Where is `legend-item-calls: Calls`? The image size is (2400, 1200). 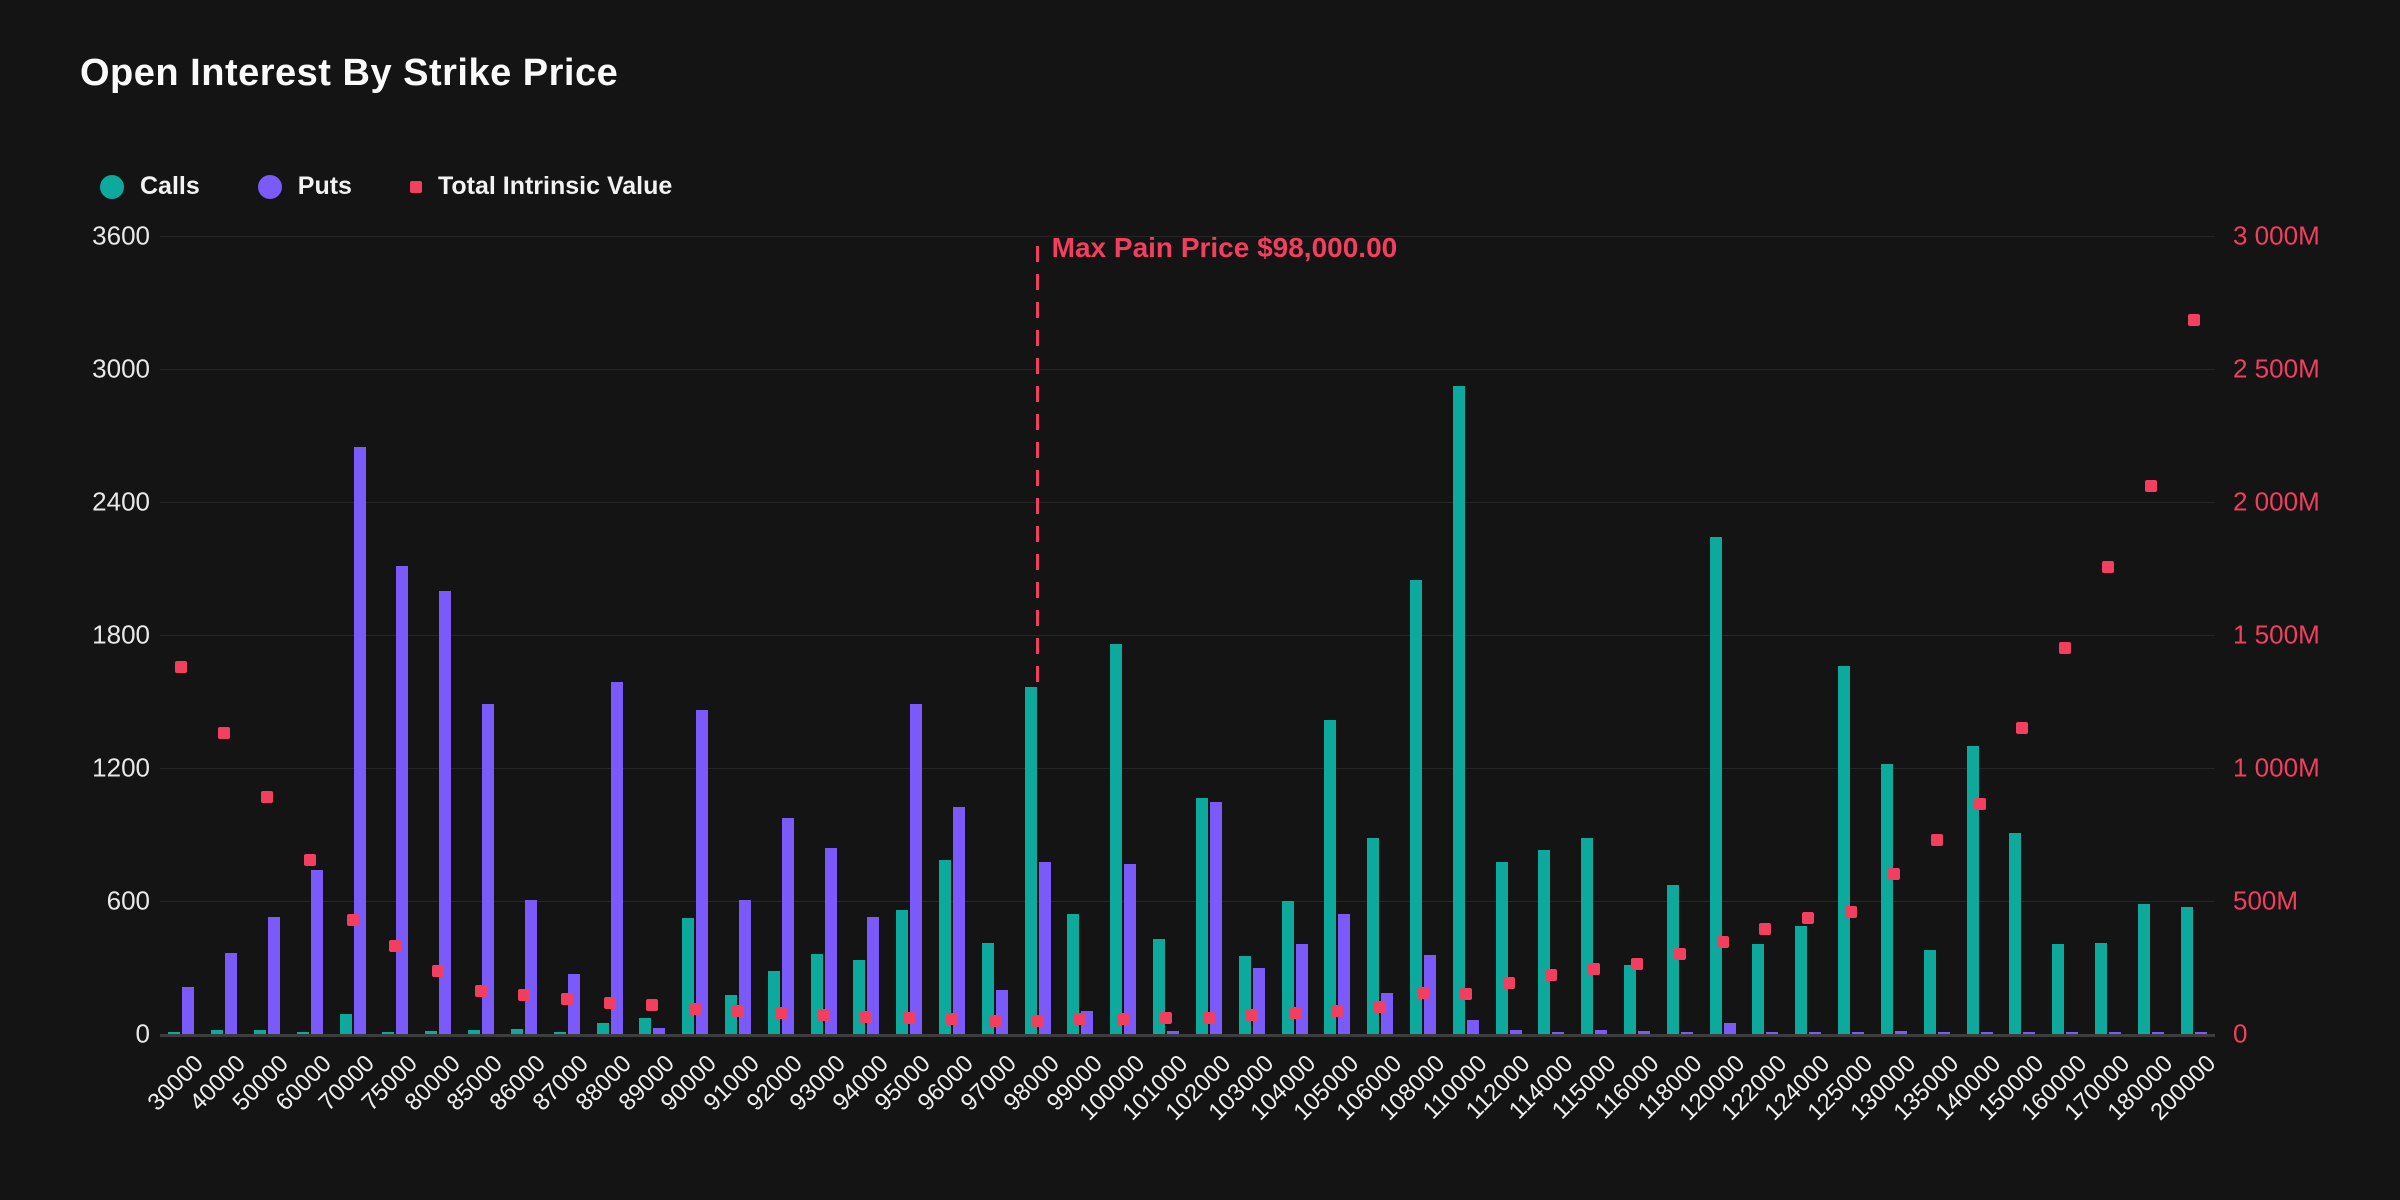
legend-item-calls: Calls is located at coordinates (150, 186).